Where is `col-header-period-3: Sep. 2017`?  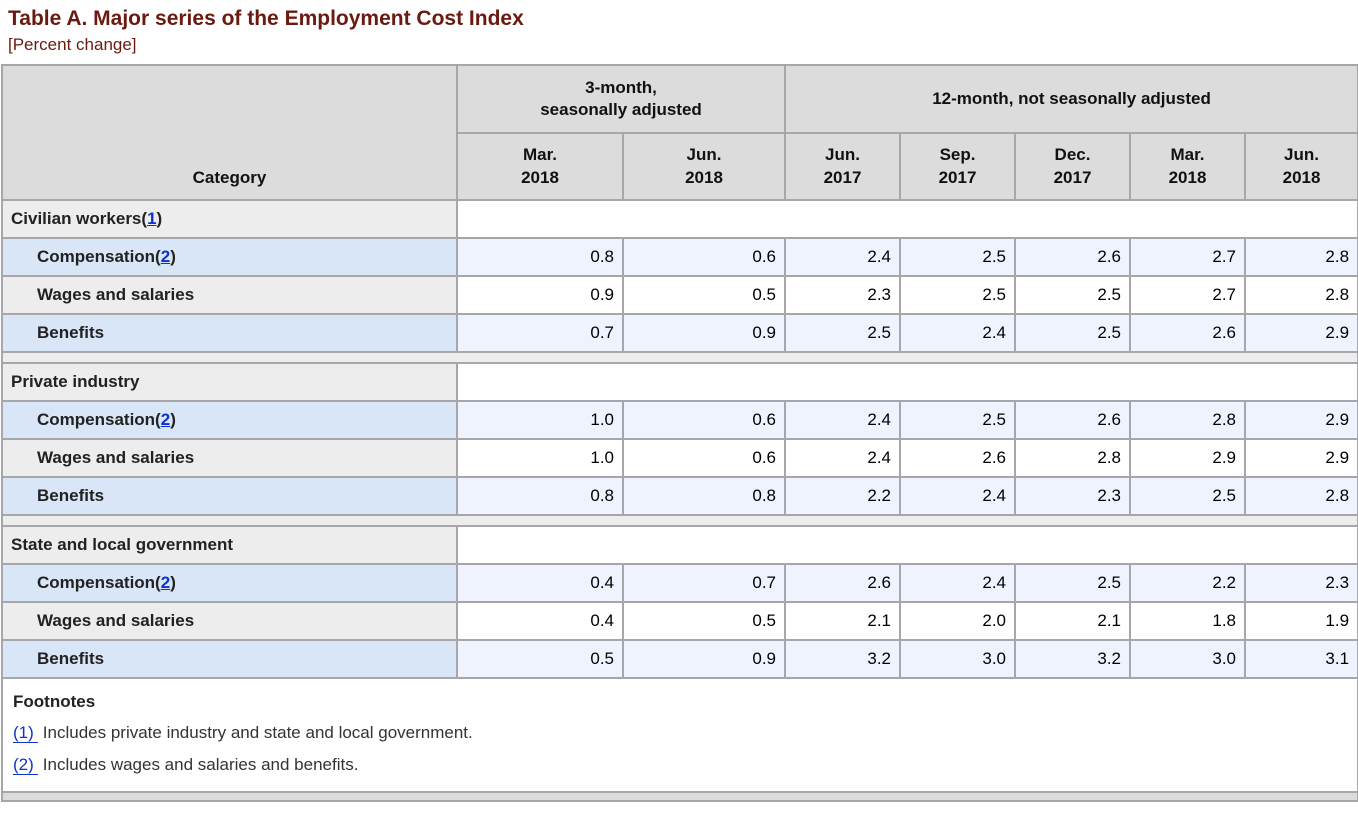
col-header-period-3: Sep. 2017 is located at coordinates (958, 166).